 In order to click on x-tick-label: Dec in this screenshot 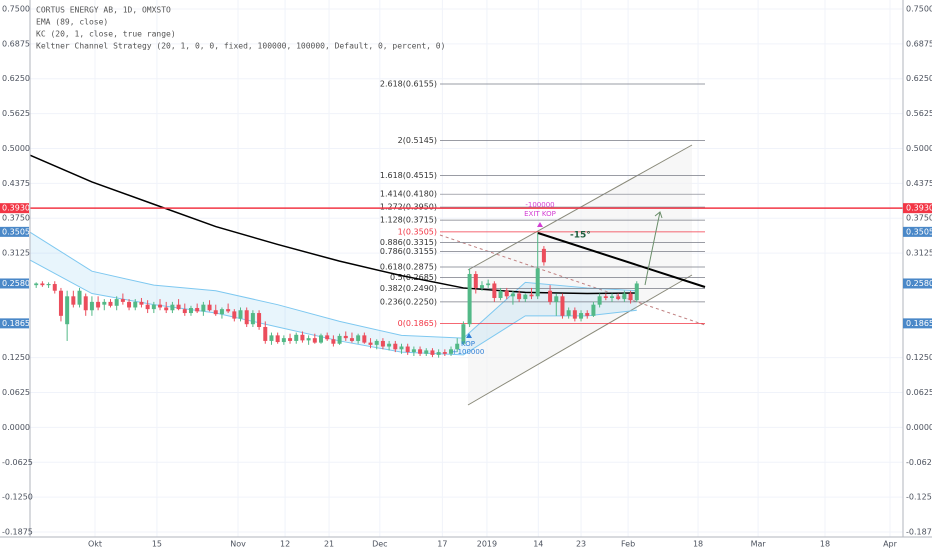, I will do `click(379, 544)`.